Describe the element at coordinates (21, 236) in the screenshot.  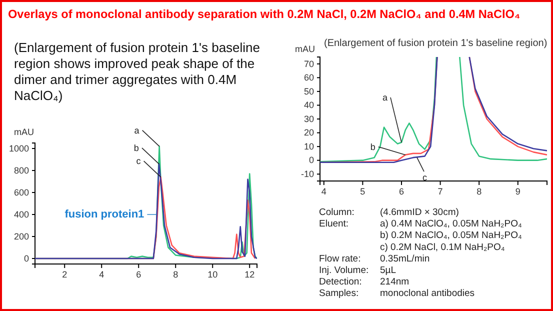
I see `y-tick-label: 200` at that location.